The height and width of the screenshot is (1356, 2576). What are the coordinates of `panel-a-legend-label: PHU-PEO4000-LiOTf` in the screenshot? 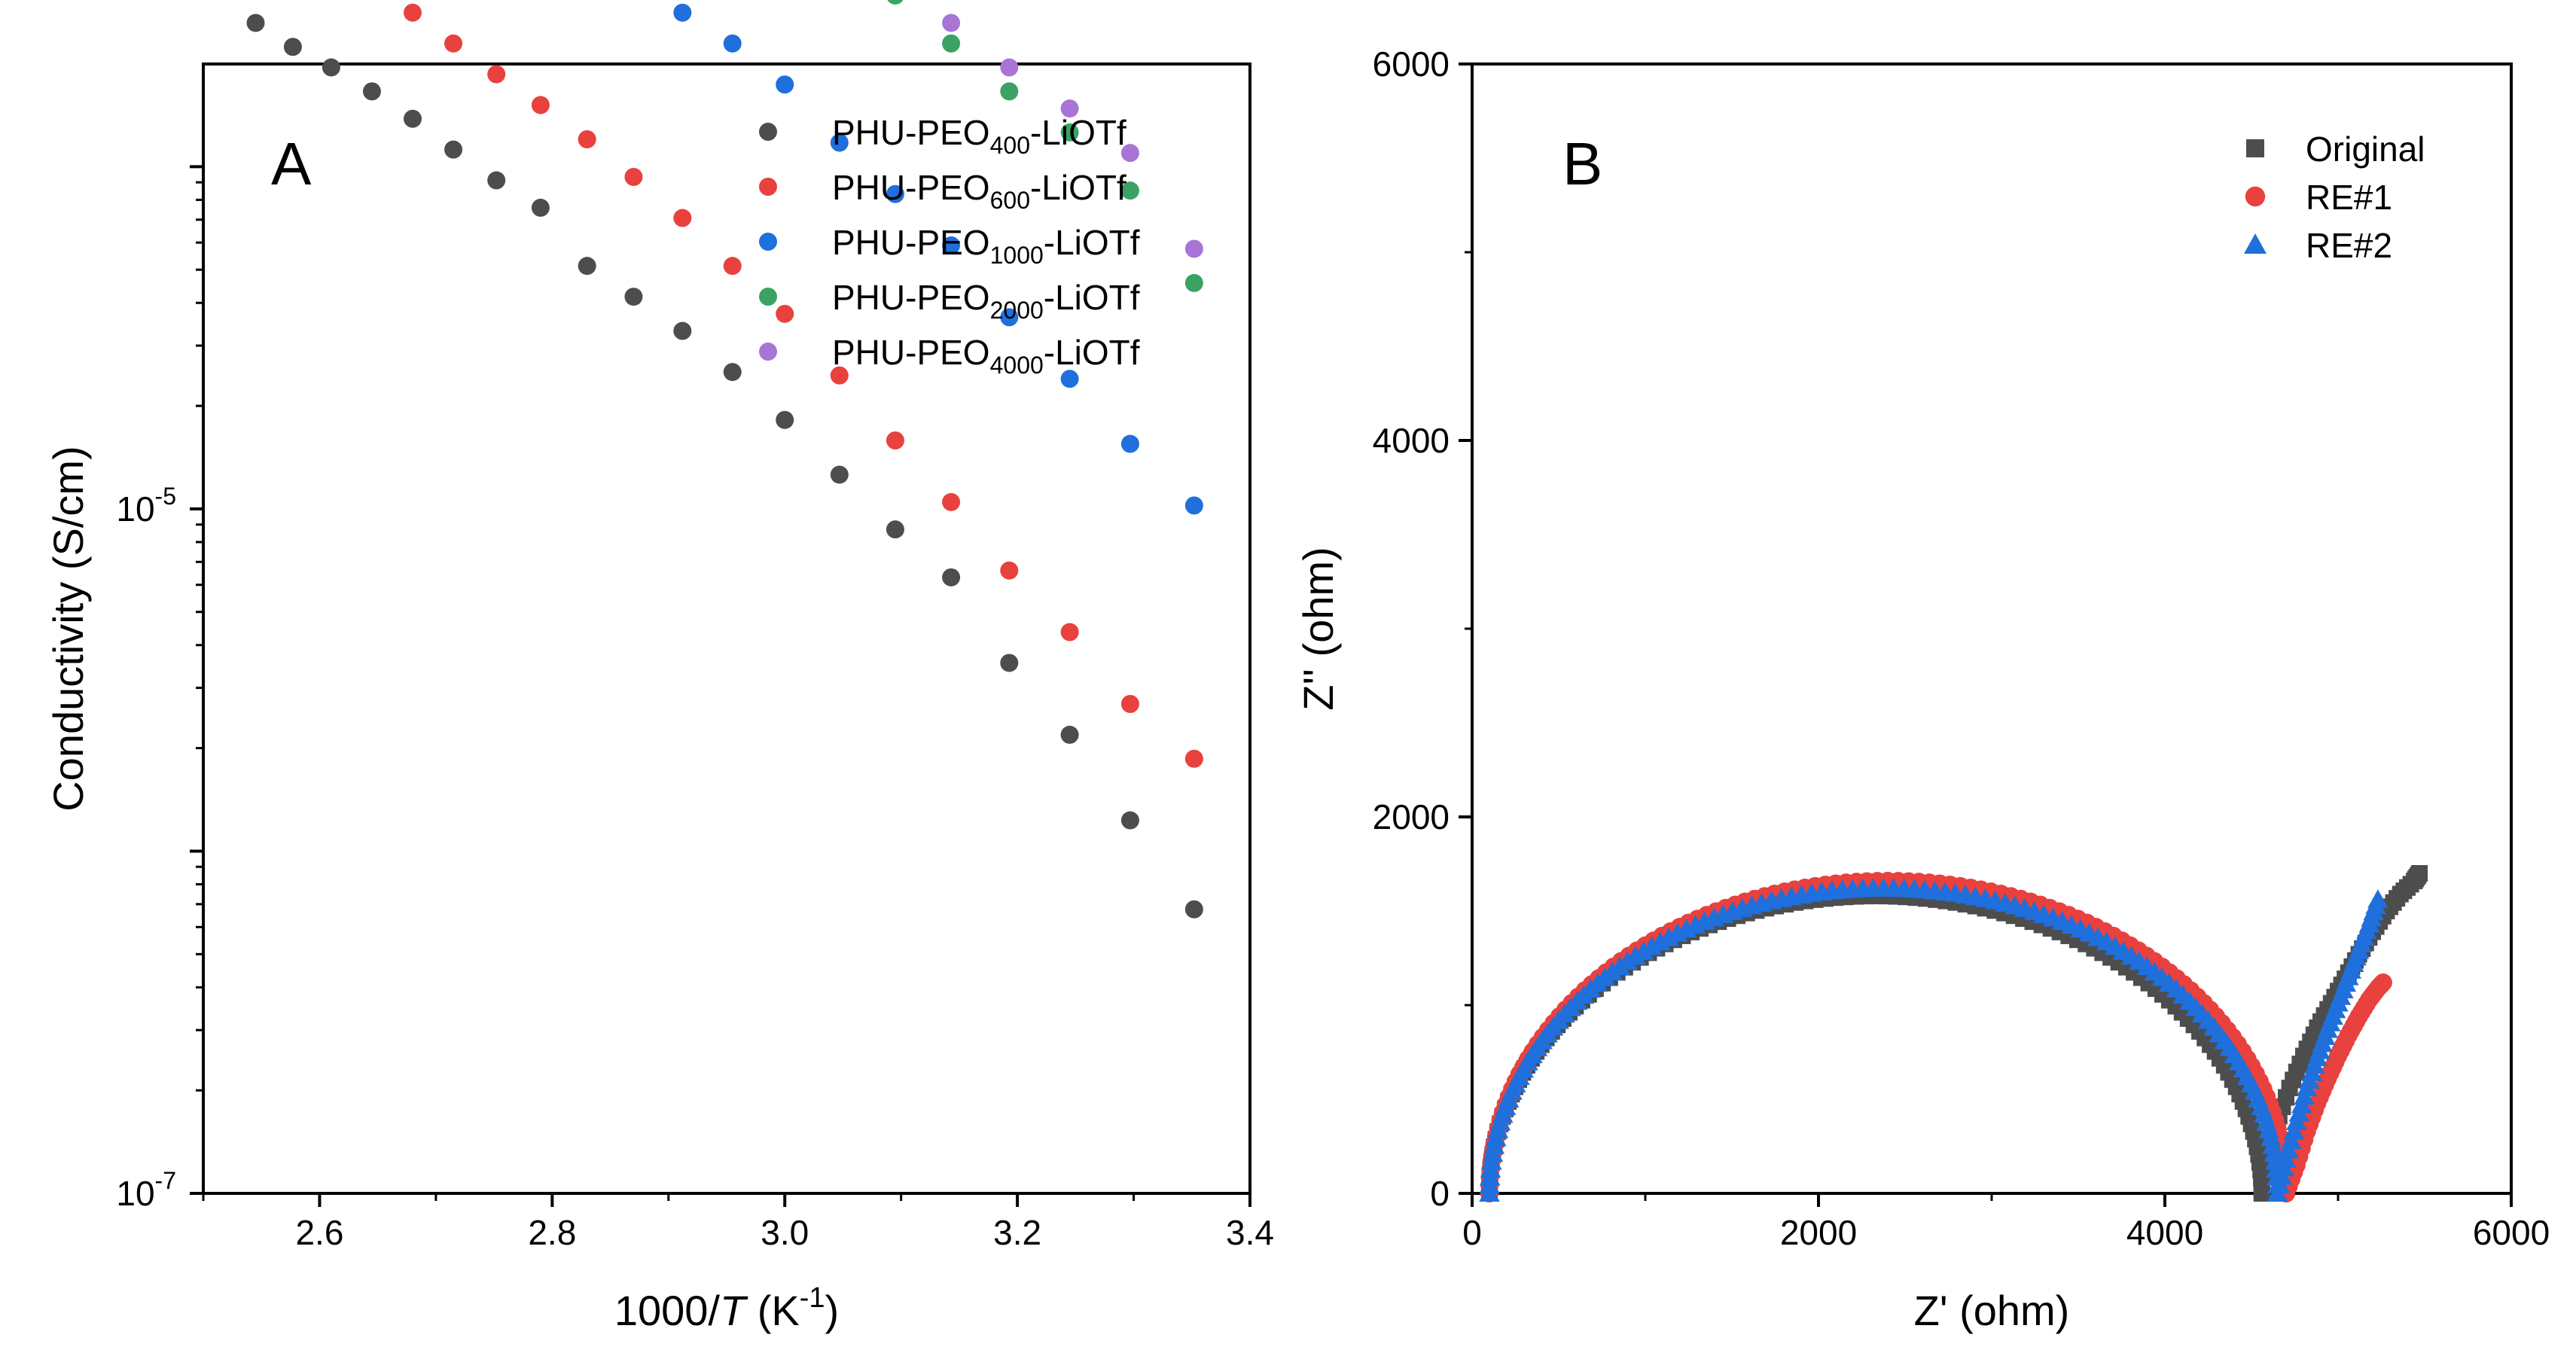 It's located at (986, 356).